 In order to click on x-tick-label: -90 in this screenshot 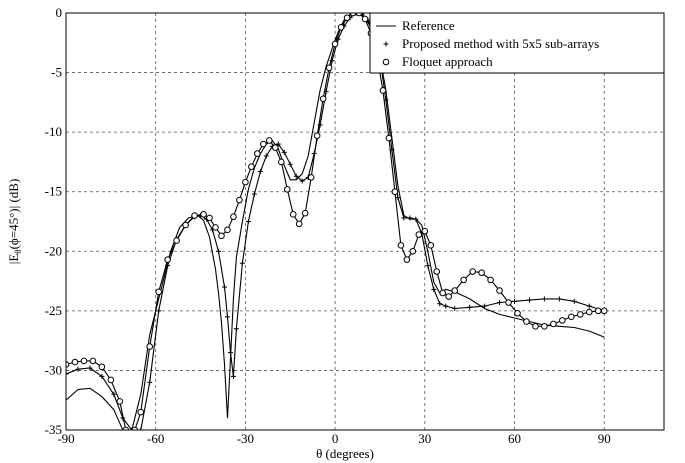, I will do `click(65, 438)`.